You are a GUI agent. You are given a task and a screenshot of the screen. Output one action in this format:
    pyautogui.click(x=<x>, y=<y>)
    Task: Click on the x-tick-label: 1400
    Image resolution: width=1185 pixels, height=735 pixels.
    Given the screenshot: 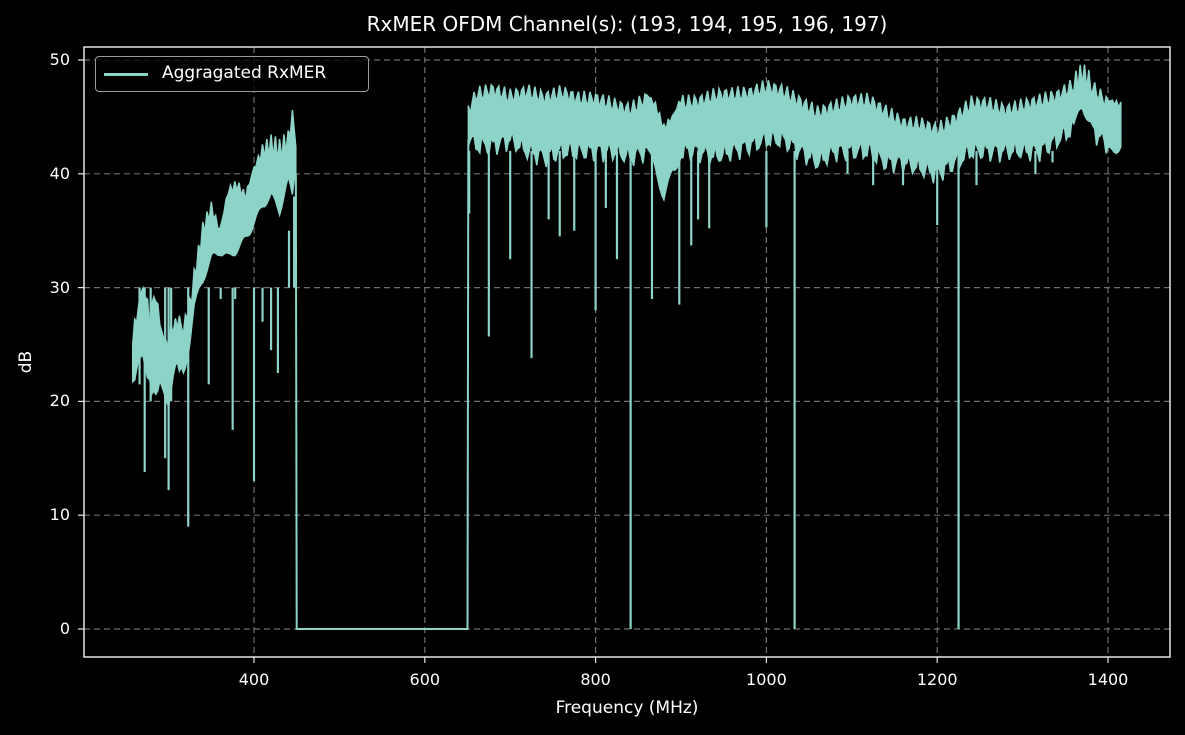 What is the action you would take?
    pyautogui.click(x=1108, y=679)
    